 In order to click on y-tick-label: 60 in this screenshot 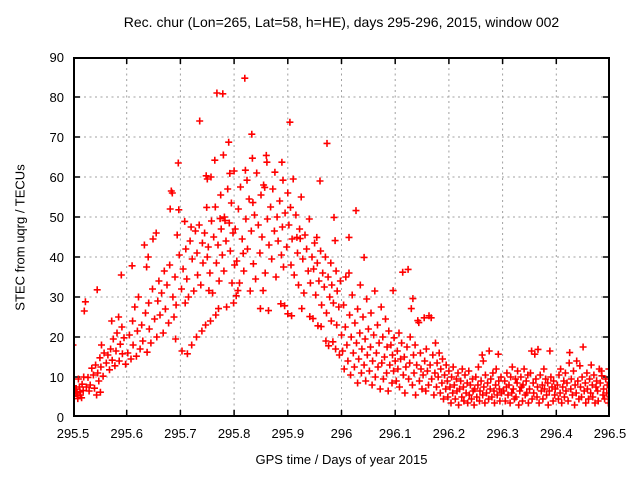, I will do `click(56, 177)`.